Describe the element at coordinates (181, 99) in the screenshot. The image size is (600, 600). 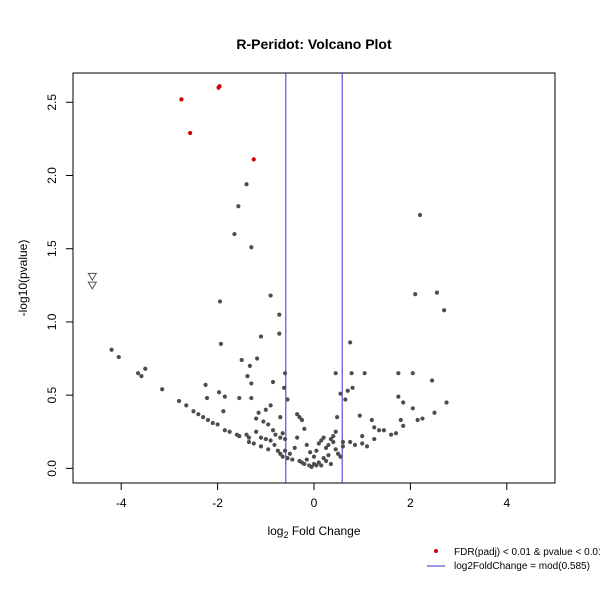
I see `significant-point` at that location.